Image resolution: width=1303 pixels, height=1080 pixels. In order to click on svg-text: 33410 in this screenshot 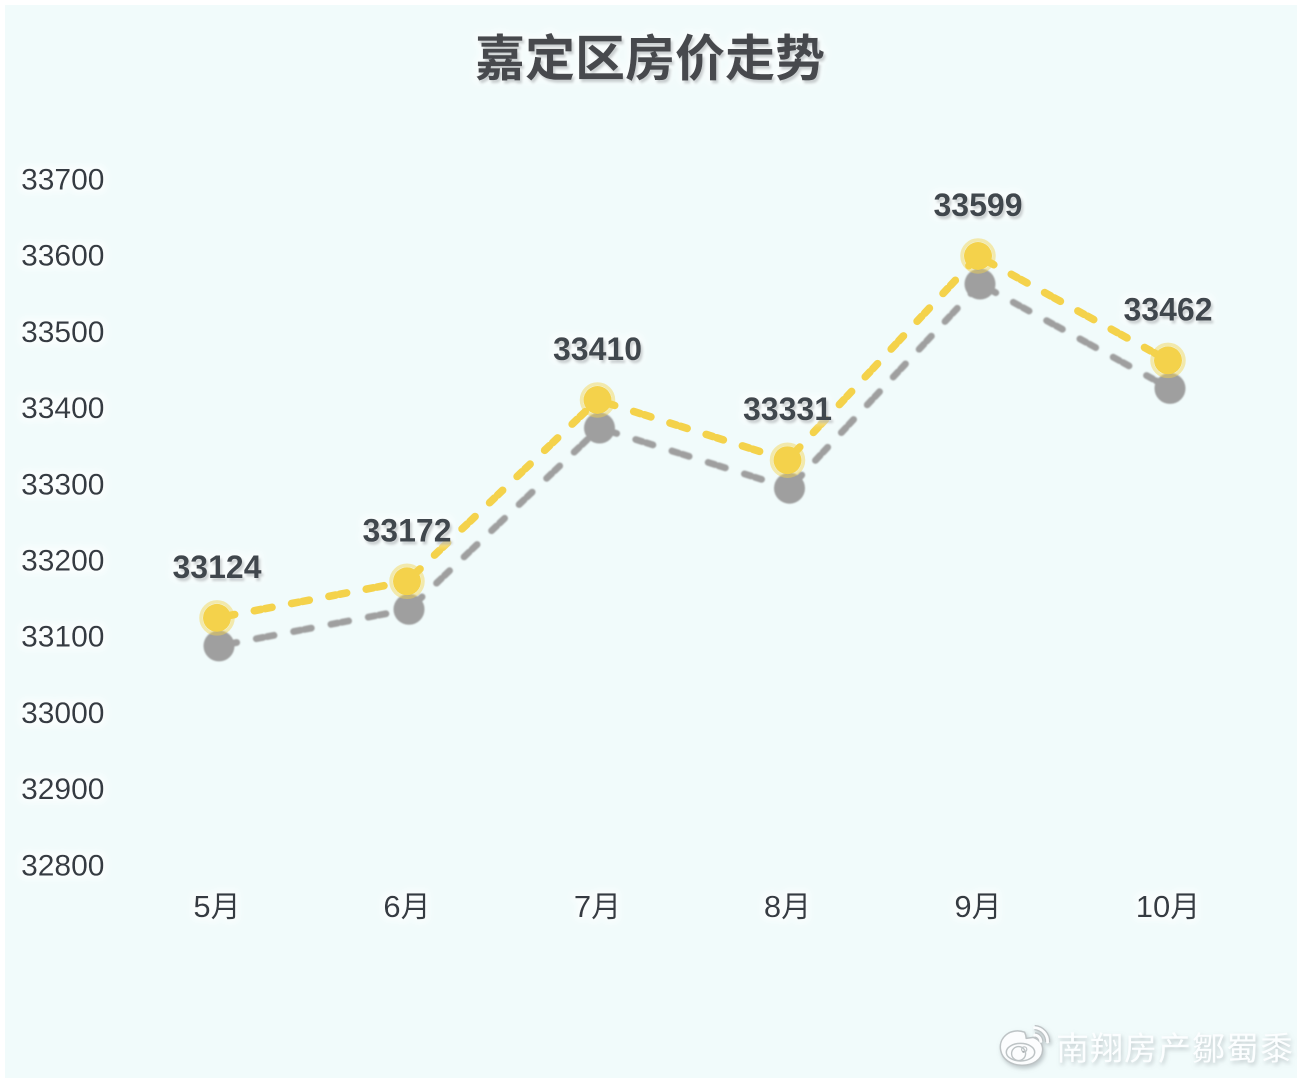, I will do `click(597, 349)`.